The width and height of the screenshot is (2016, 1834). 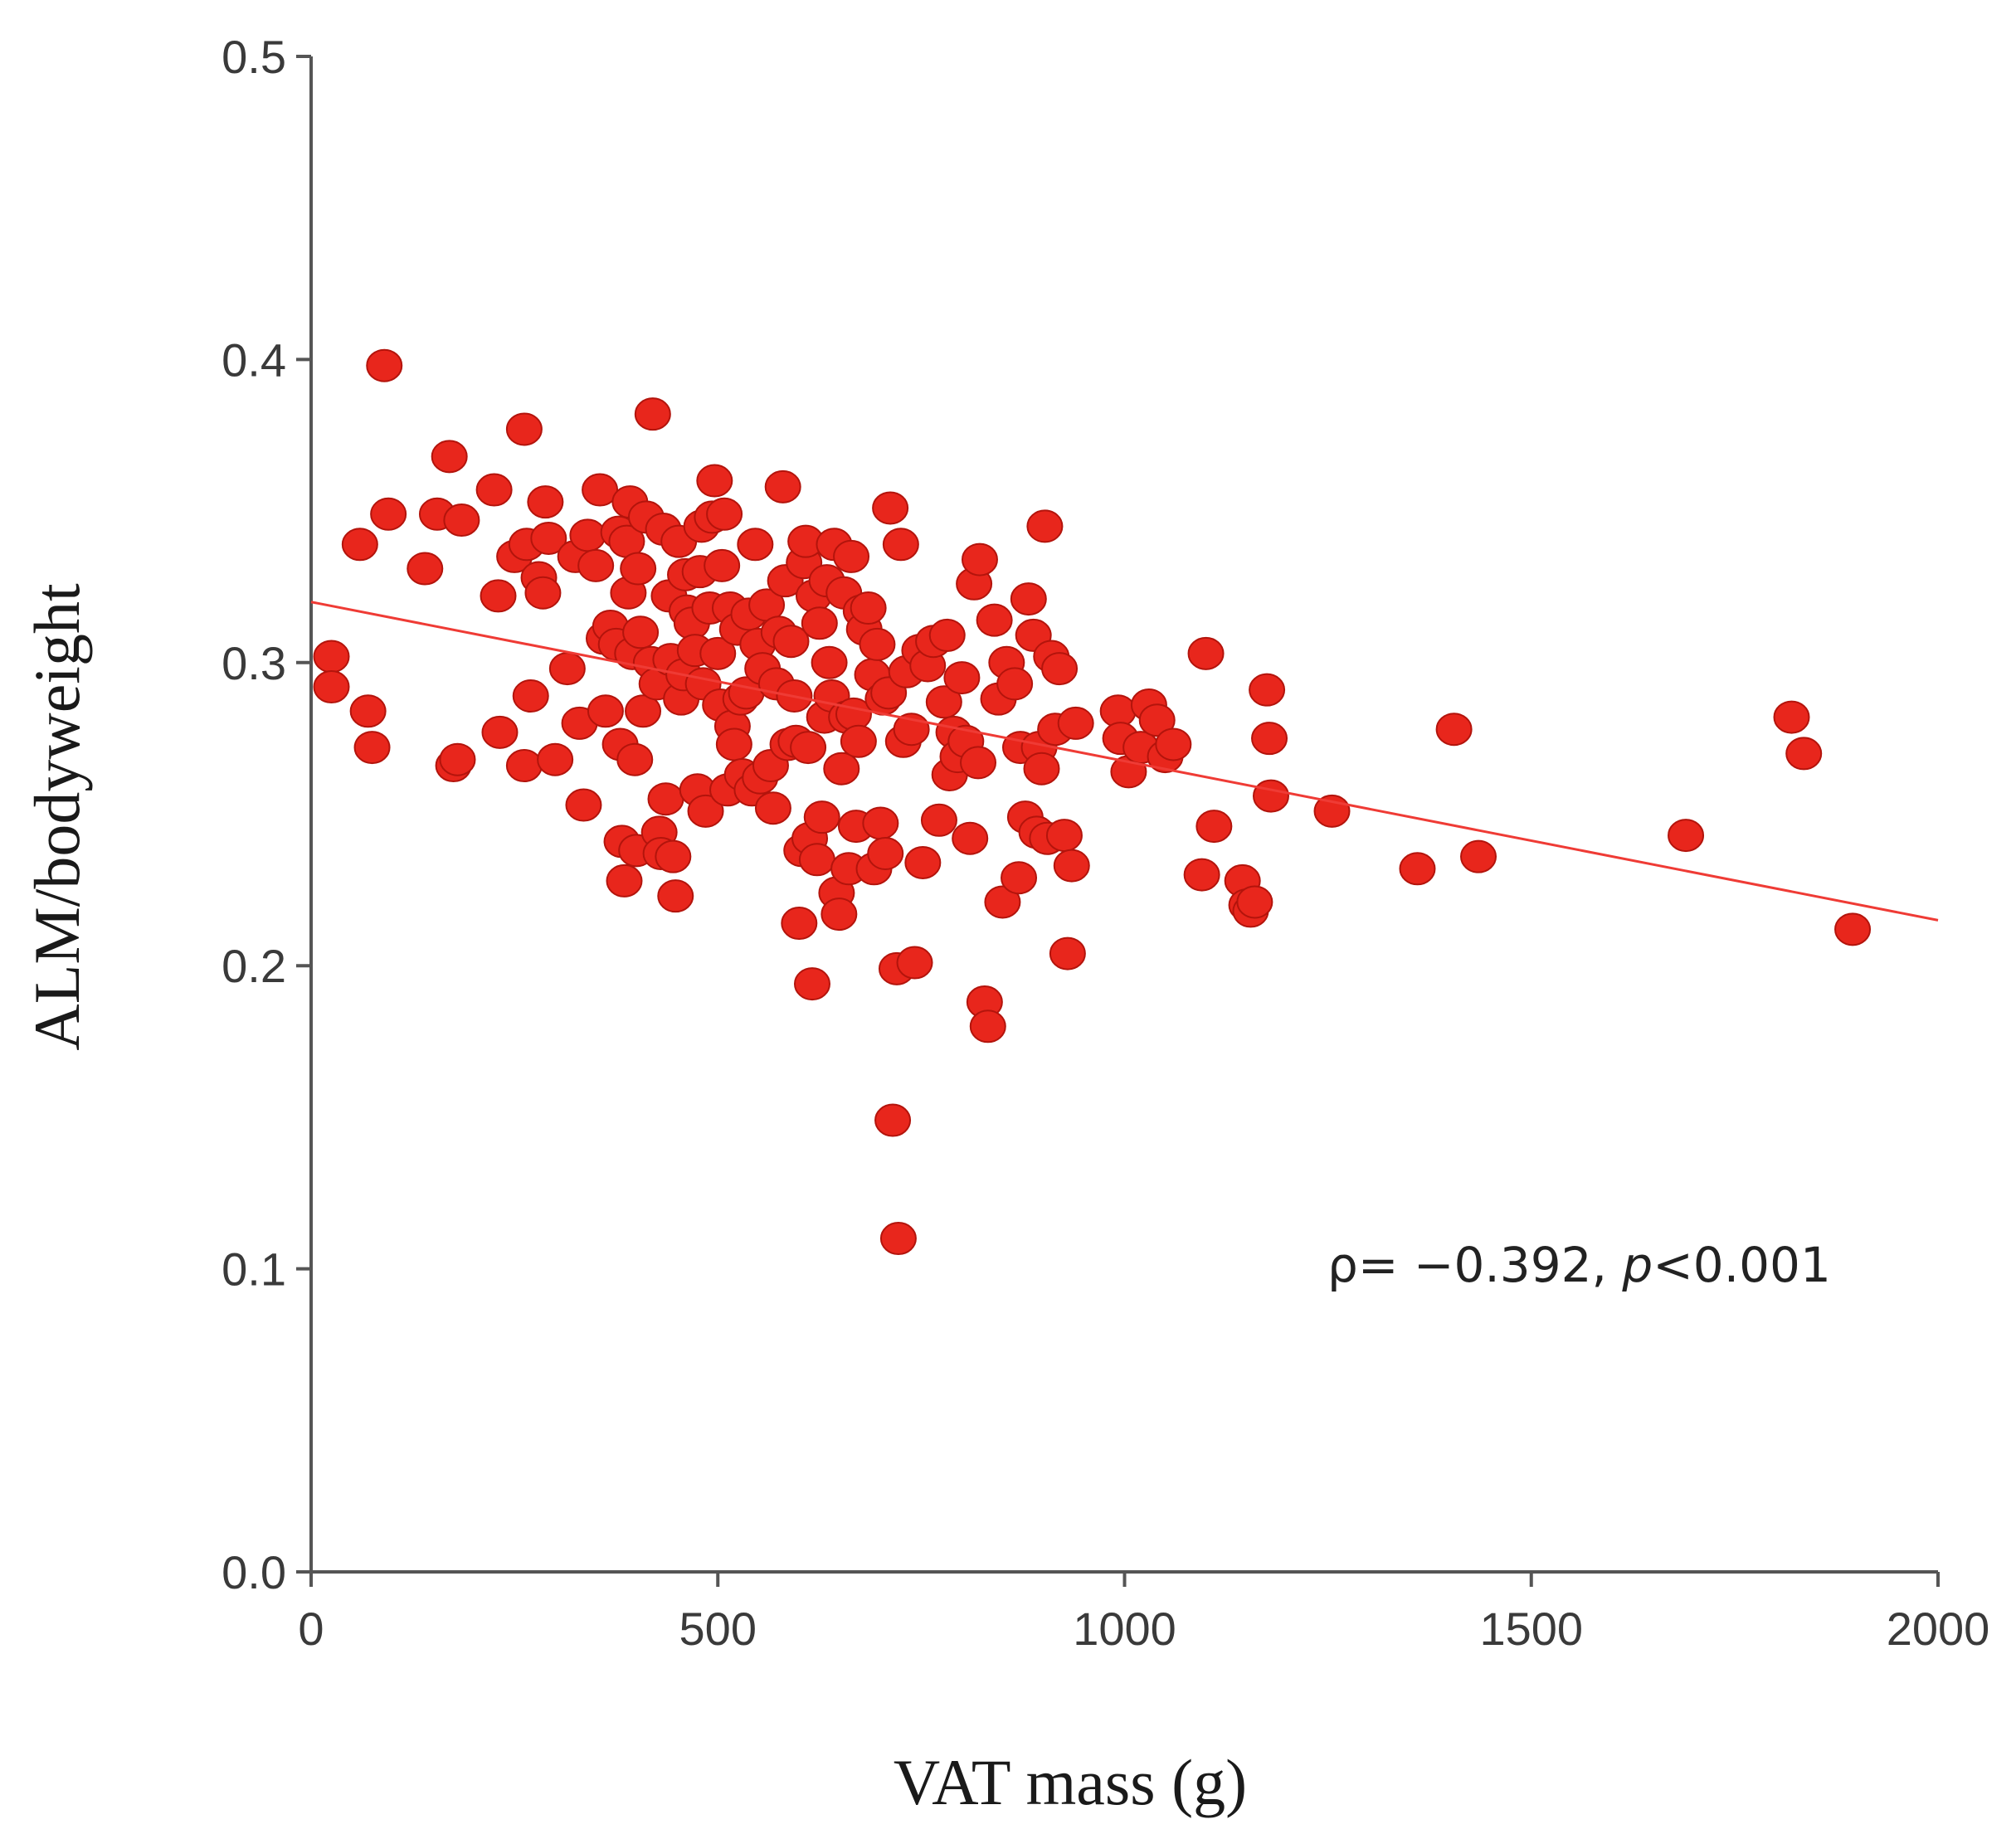 I want to click on x-tick-label-3: 1500, so click(x=1531, y=1629).